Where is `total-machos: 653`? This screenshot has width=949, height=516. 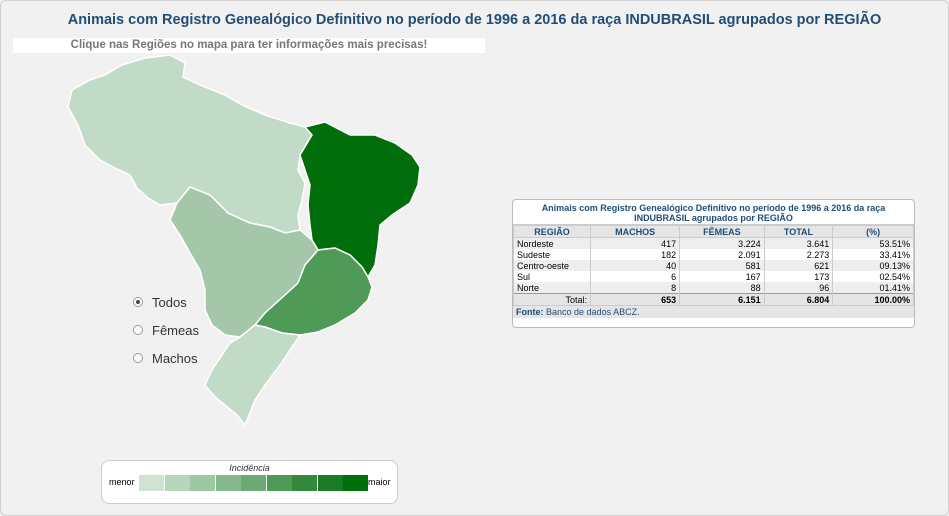 total-machos: 653 is located at coordinates (635, 299).